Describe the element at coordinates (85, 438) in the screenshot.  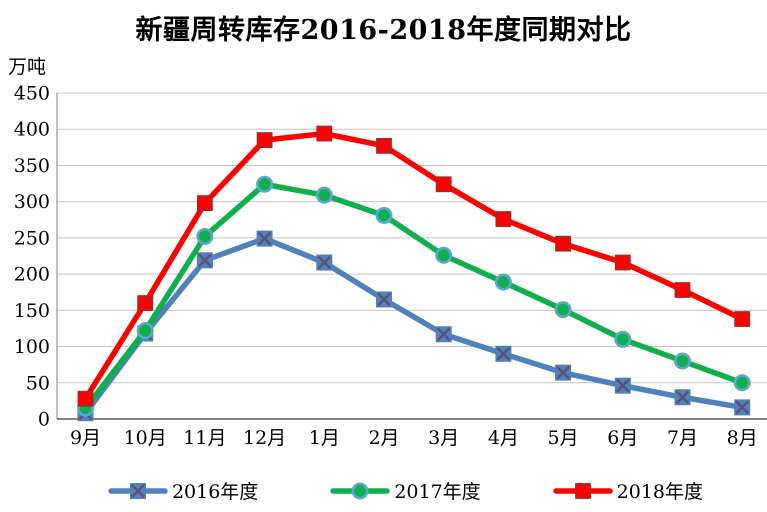
I see `svg-text: 9月` at that location.